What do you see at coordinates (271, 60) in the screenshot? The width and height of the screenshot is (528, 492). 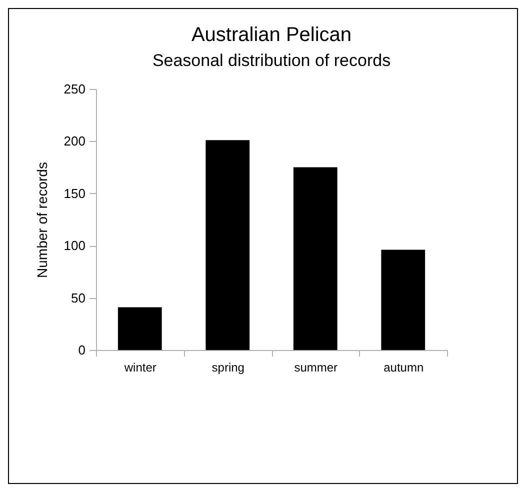 I see `chart-subtitle: Seasonal distribution of records` at bounding box center [271, 60].